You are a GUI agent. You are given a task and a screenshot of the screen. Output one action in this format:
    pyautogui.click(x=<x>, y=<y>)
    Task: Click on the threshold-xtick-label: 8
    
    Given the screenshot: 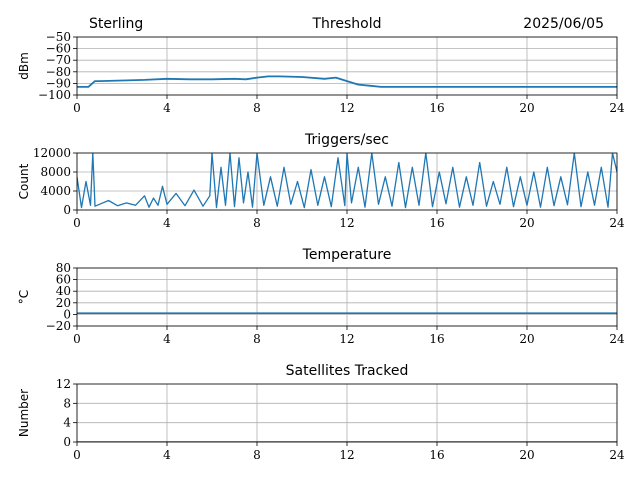 What is the action you would take?
    pyautogui.click(x=257, y=108)
    